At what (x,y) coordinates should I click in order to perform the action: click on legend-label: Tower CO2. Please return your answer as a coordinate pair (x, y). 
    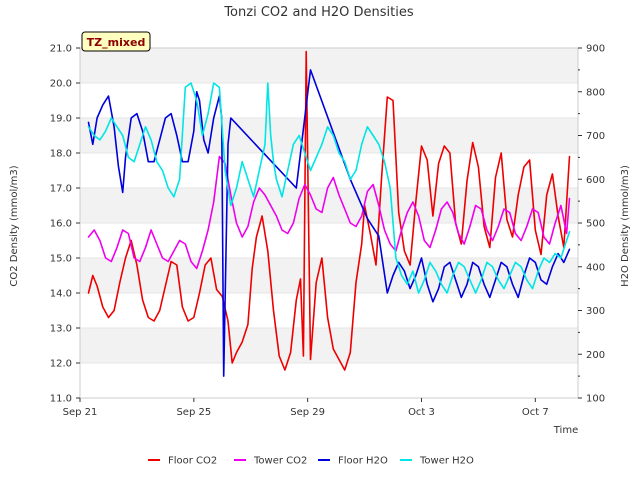
    Looking at the image, I should click on (280, 461).